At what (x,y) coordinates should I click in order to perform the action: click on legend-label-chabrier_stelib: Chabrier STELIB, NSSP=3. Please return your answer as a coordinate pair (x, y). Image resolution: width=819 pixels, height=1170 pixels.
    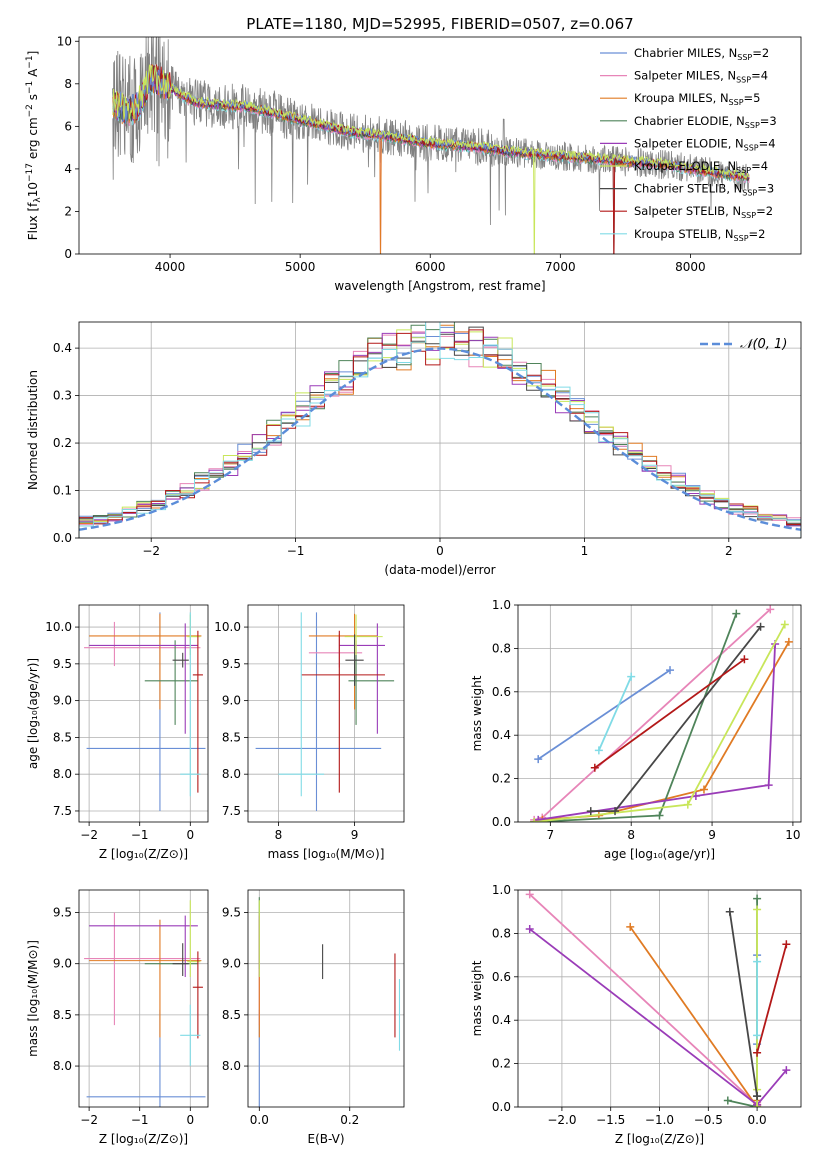
    Looking at the image, I should click on (704, 190).